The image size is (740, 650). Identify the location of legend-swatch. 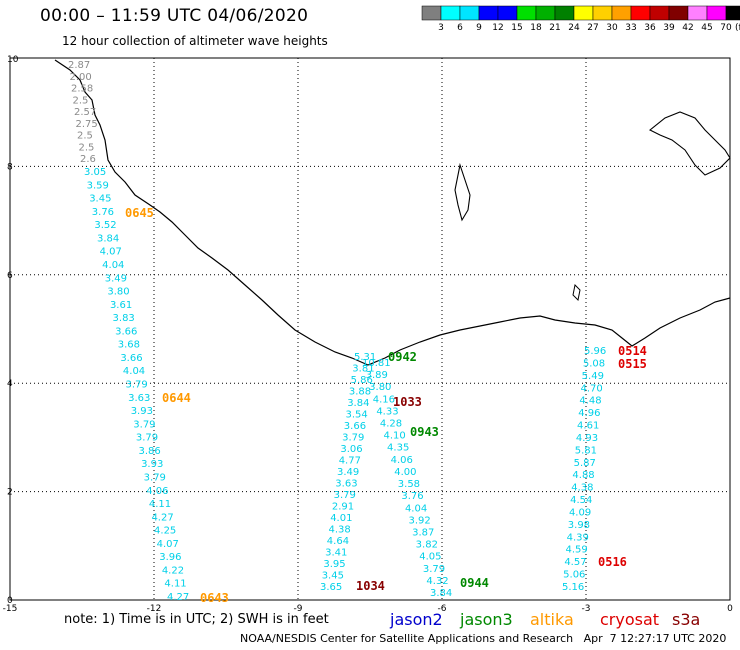
(732, 13).